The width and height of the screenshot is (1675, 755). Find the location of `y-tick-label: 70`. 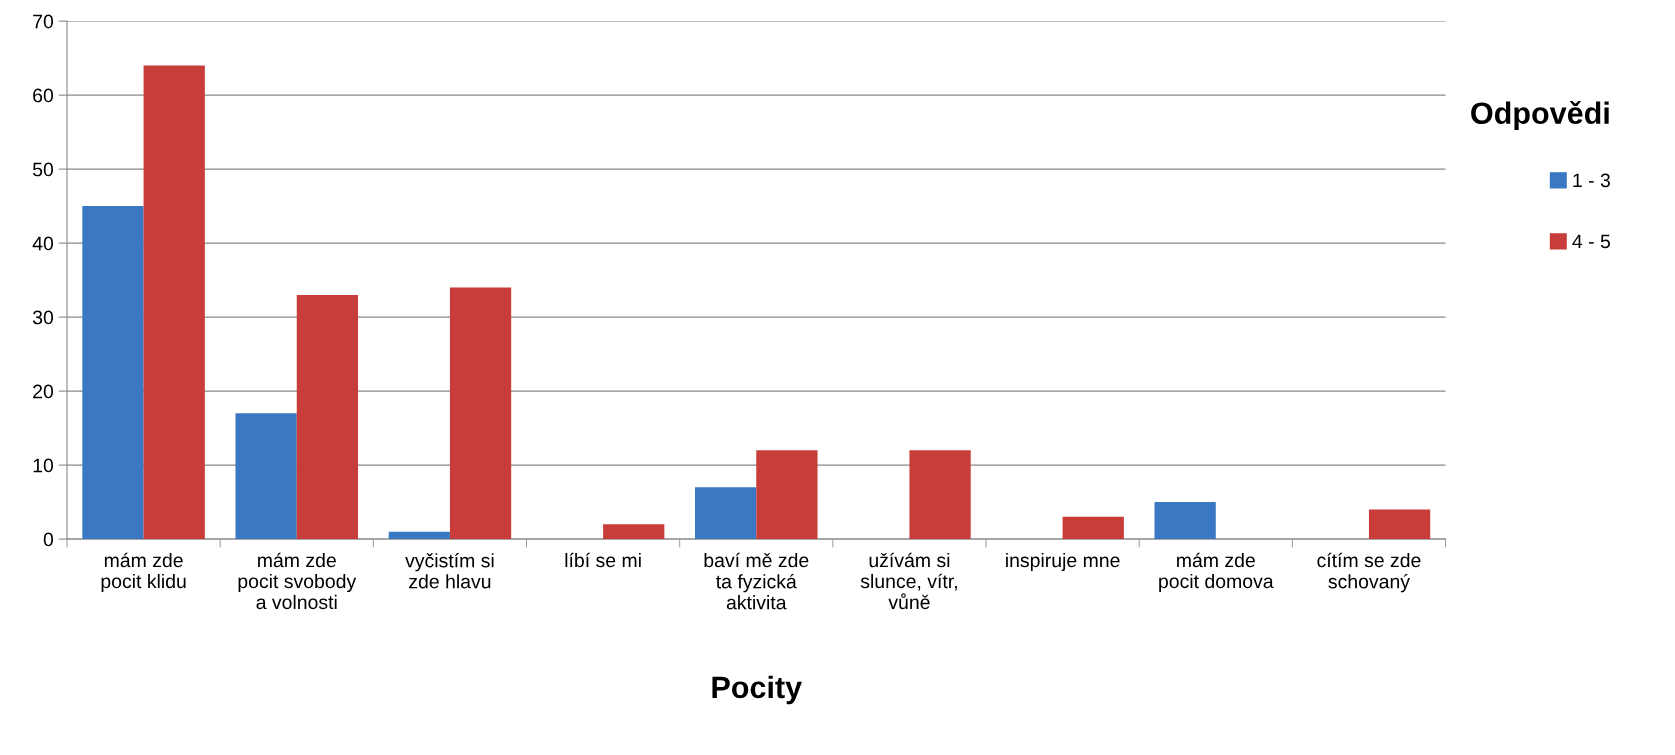

y-tick-label: 70 is located at coordinates (43, 21).